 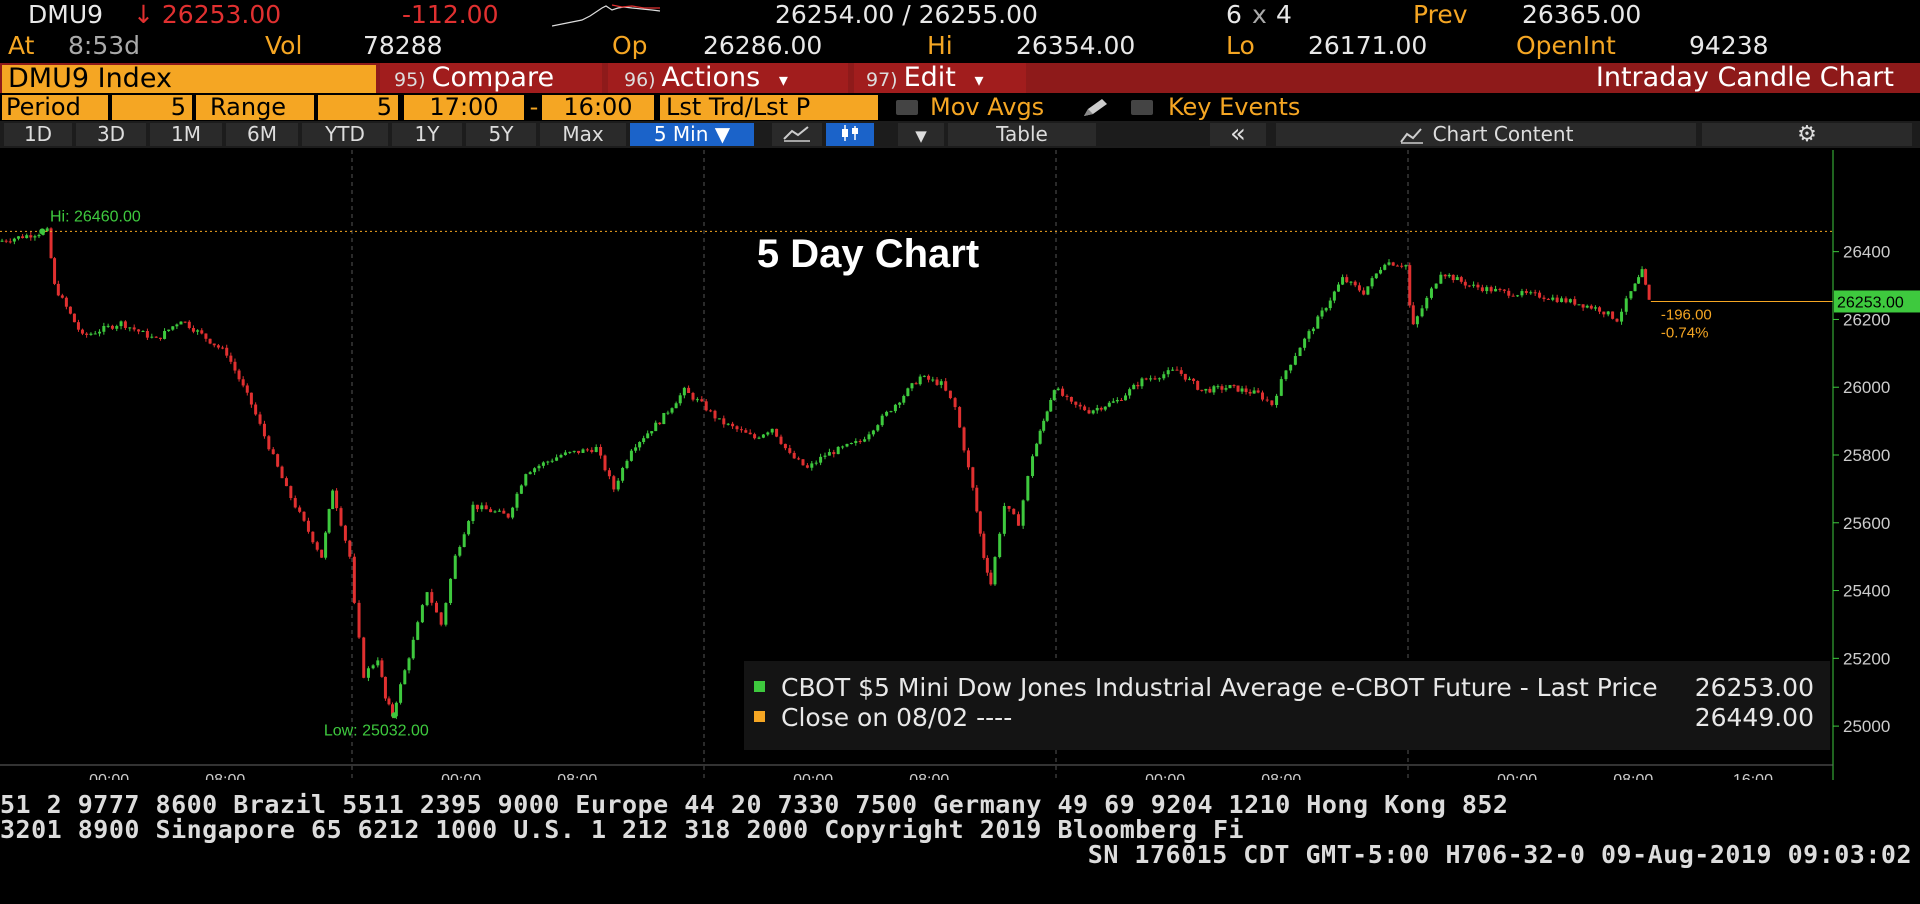 I want to click on mov-avgs-label: Mov Avgs, so click(x=987, y=107).